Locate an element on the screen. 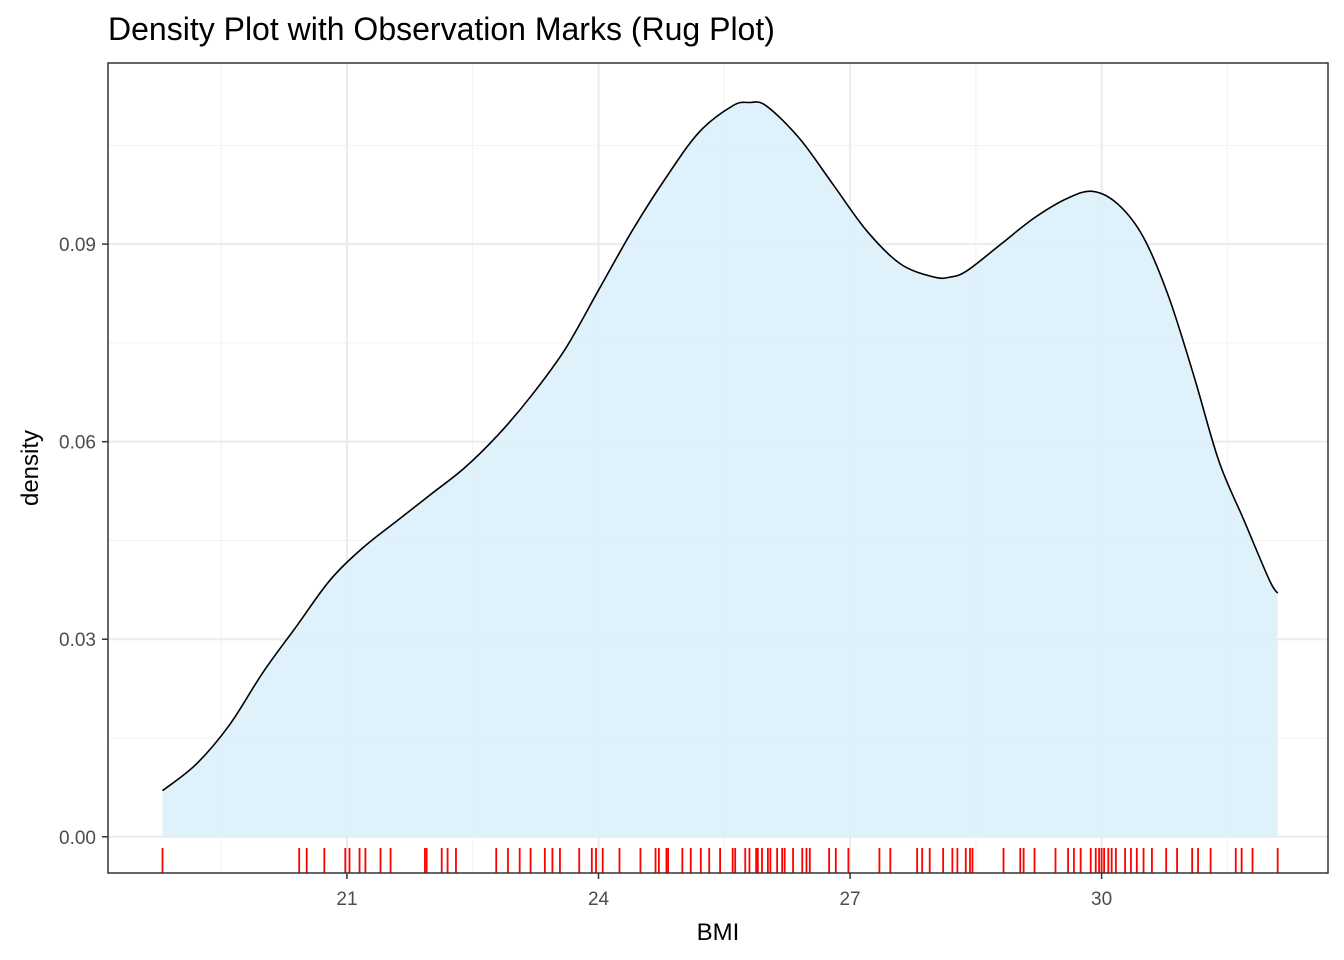  y-tick-label: 0.06 is located at coordinates (77, 443).